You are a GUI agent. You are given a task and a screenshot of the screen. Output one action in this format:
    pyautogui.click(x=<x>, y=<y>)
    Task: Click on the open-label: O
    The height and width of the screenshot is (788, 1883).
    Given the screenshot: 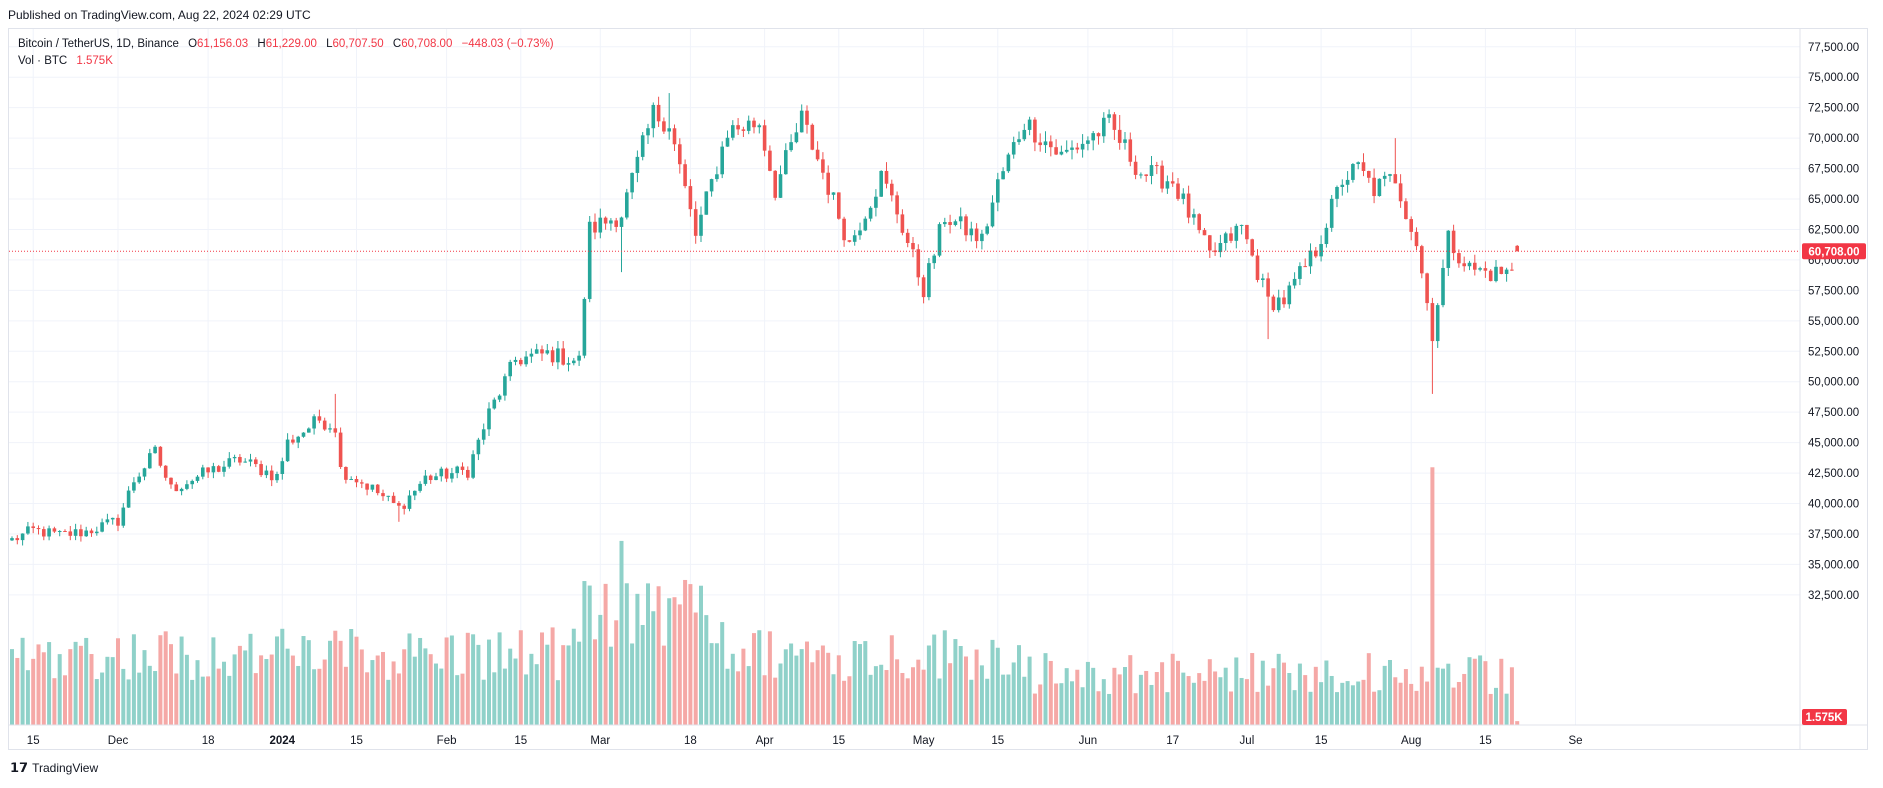 What is the action you would take?
    pyautogui.click(x=193, y=44)
    